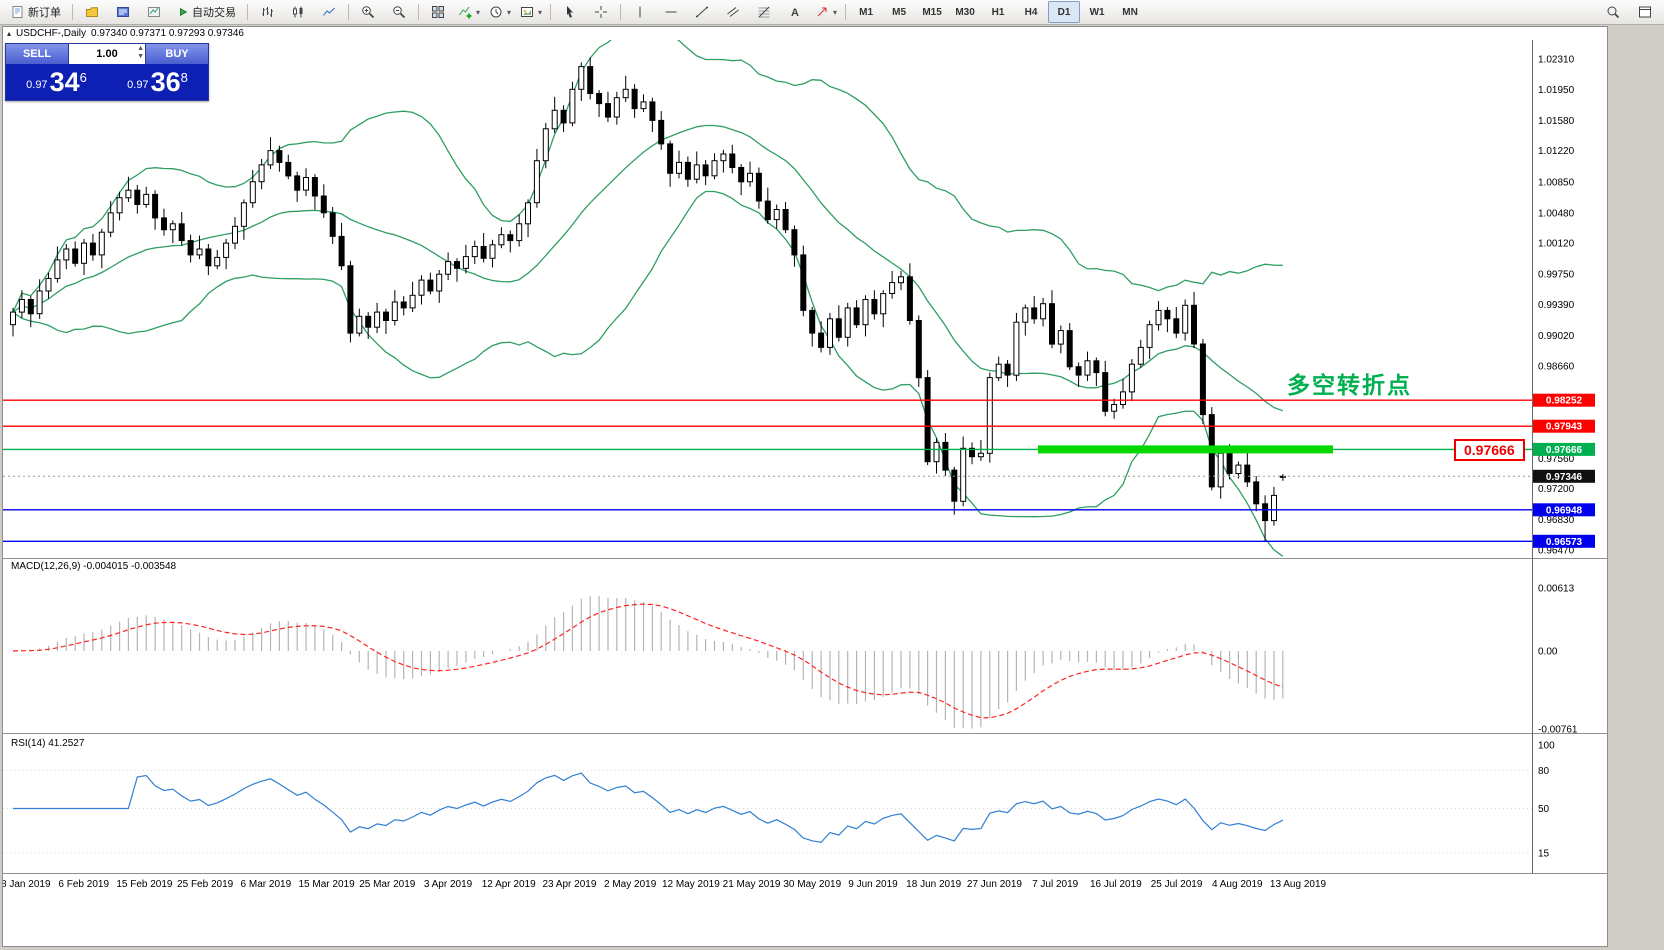 The width and height of the screenshot is (1664, 950). What do you see at coordinates (267, 12) in the screenshot?
I see `bar-chart-button` at bounding box center [267, 12].